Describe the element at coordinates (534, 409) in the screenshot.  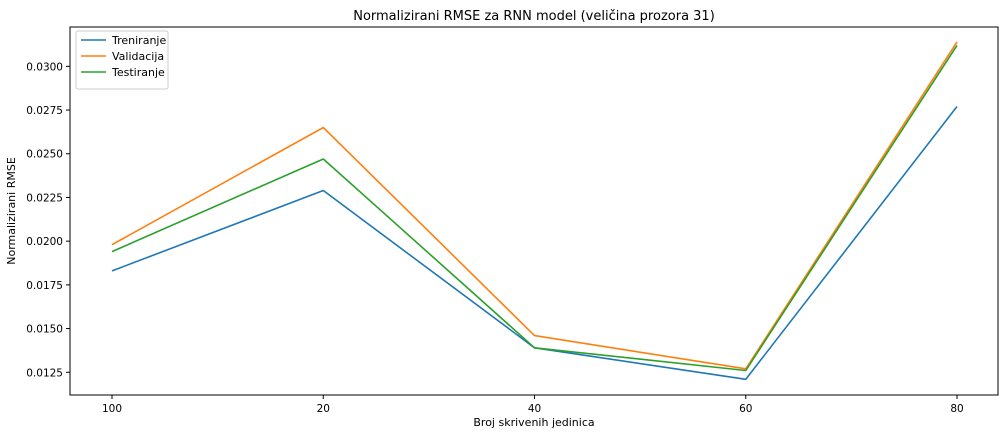
I see `x-tick-label: 40` at that location.